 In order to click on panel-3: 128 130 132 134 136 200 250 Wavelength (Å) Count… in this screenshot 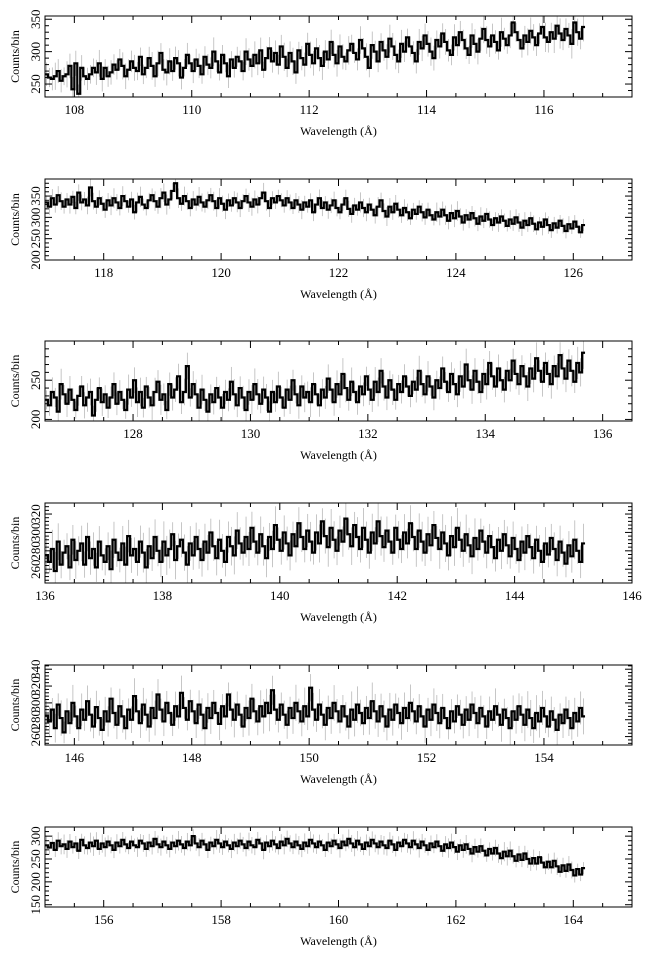, I will do `click(320, 401)`.